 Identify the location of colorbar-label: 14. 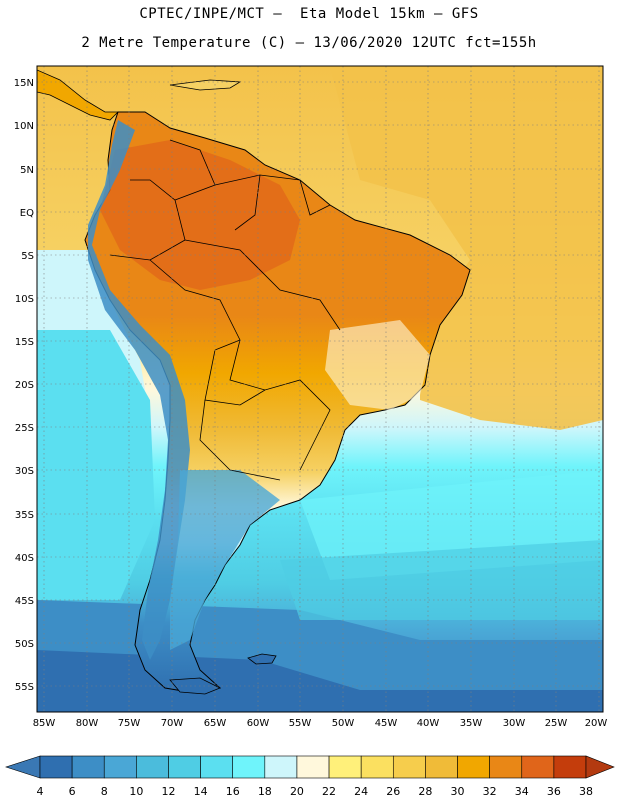
(201, 791).